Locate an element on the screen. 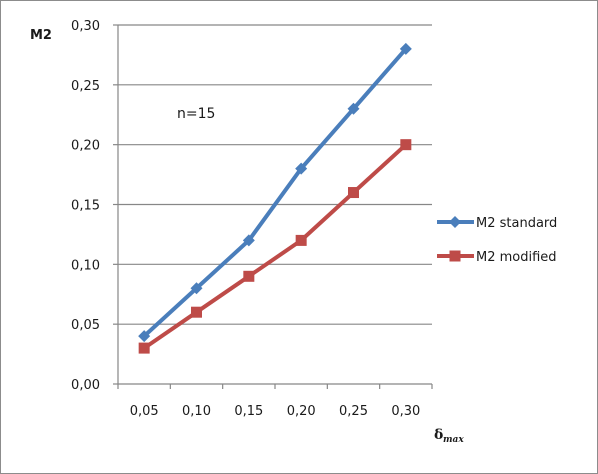 The height and width of the screenshot is (474, 598). x-axis-label-main: δ is located at coordinates (438, 435).